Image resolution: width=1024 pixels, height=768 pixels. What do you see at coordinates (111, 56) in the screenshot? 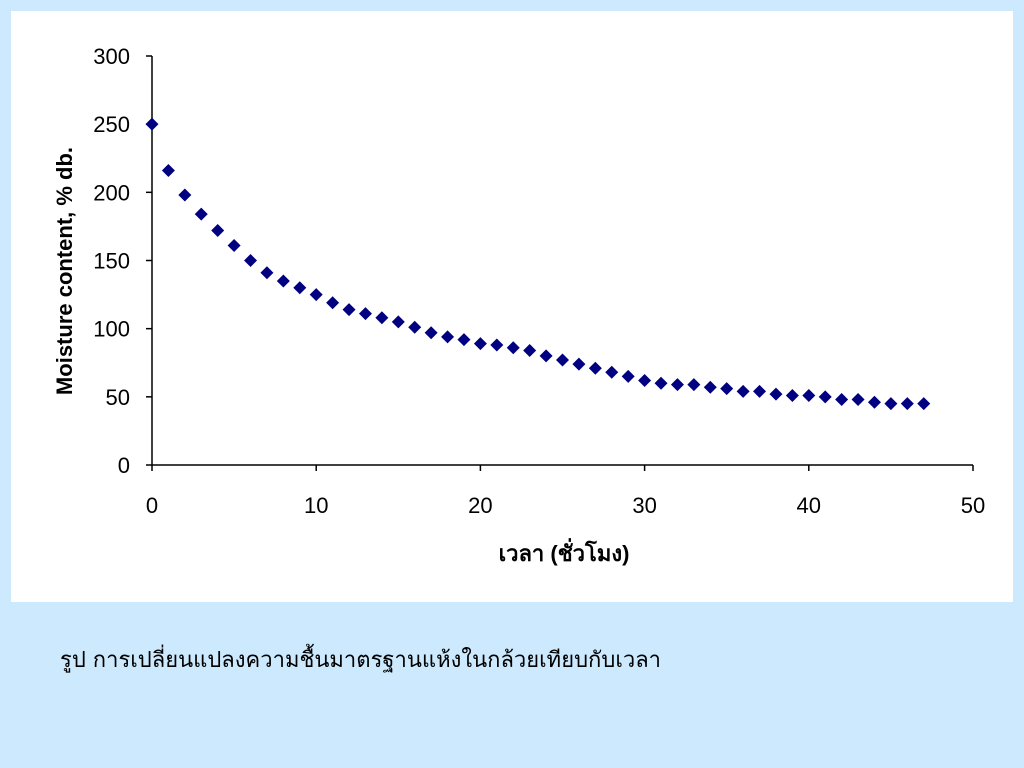
I see `y-tick-label: 300` at bounding box center [111, 56].